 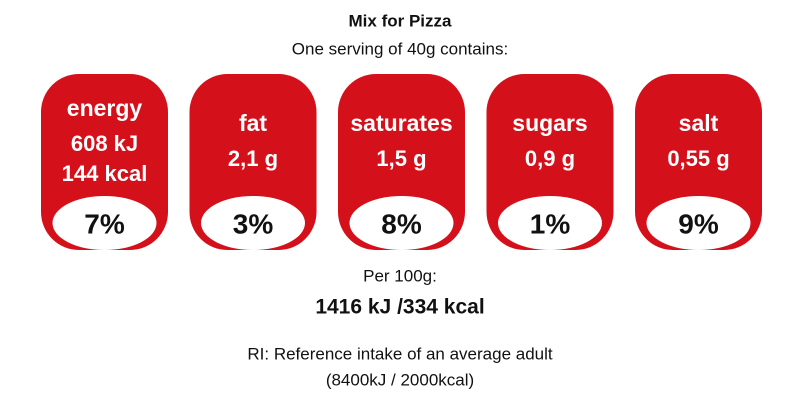 What do you see at coordinates (400, 48) in the screenshot?
I see `subtitle: One serving of 40g contains:` at bounding box center [400, 48].